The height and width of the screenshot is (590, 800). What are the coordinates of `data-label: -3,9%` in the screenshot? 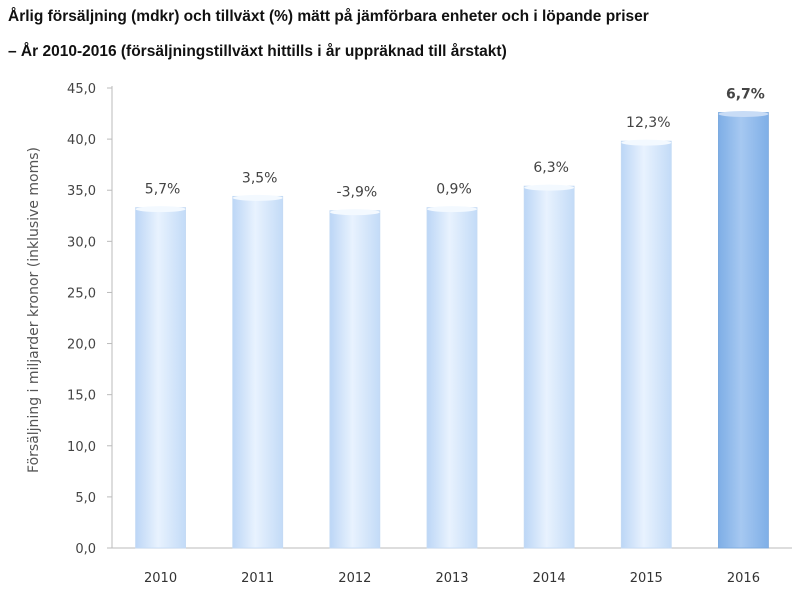 It's located at (357, 193).